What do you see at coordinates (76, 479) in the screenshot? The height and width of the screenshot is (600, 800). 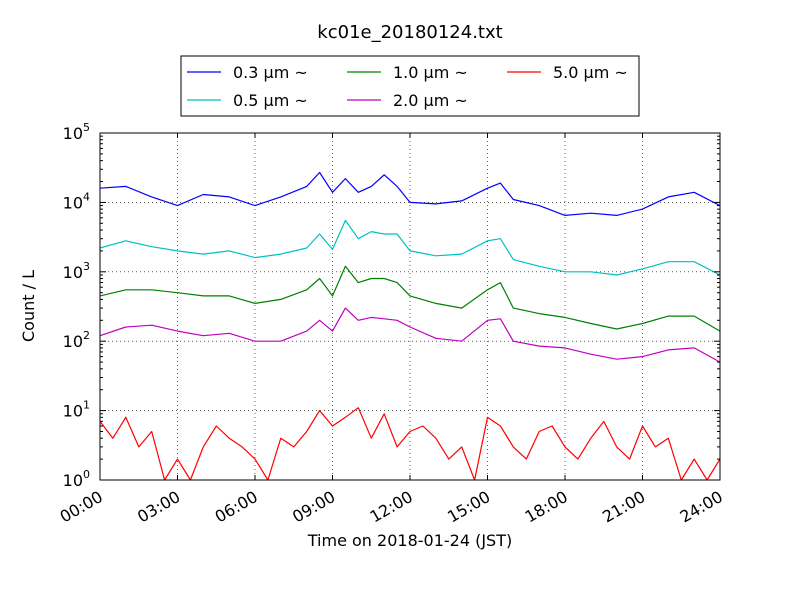 I see `y-tick-label: 10⁰` at bounding box center [76, 479].